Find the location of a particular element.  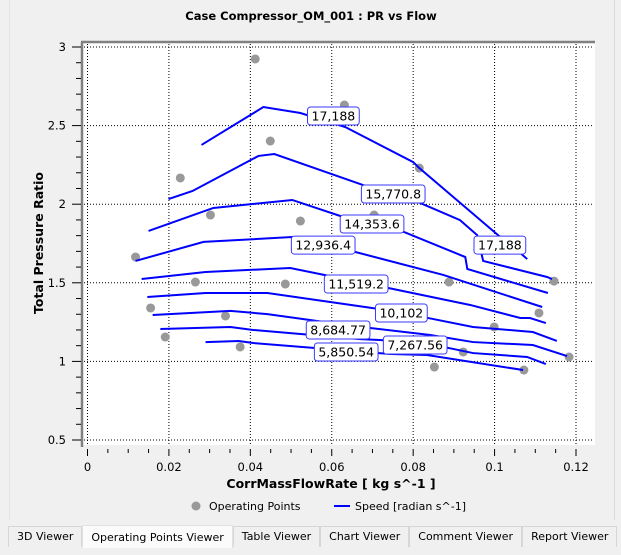

legend-operating-points-marker is located at coordinates (196, 506).